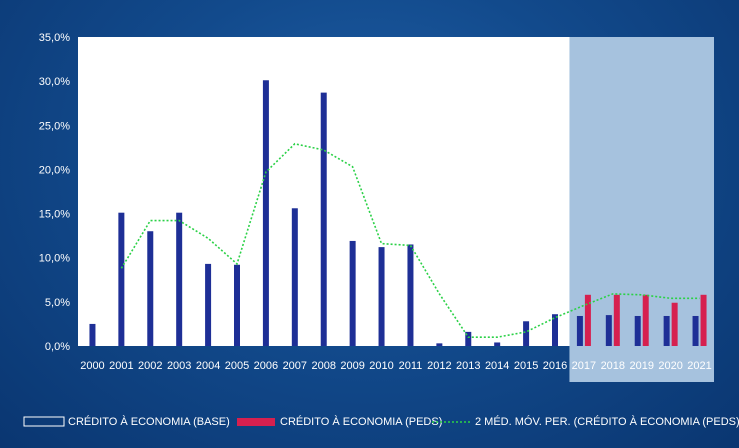 This screenshot has width=739, height=448. Describe the element at coordinates (637, 330) in the screenshot. I see `bar-base-2019` at that location.